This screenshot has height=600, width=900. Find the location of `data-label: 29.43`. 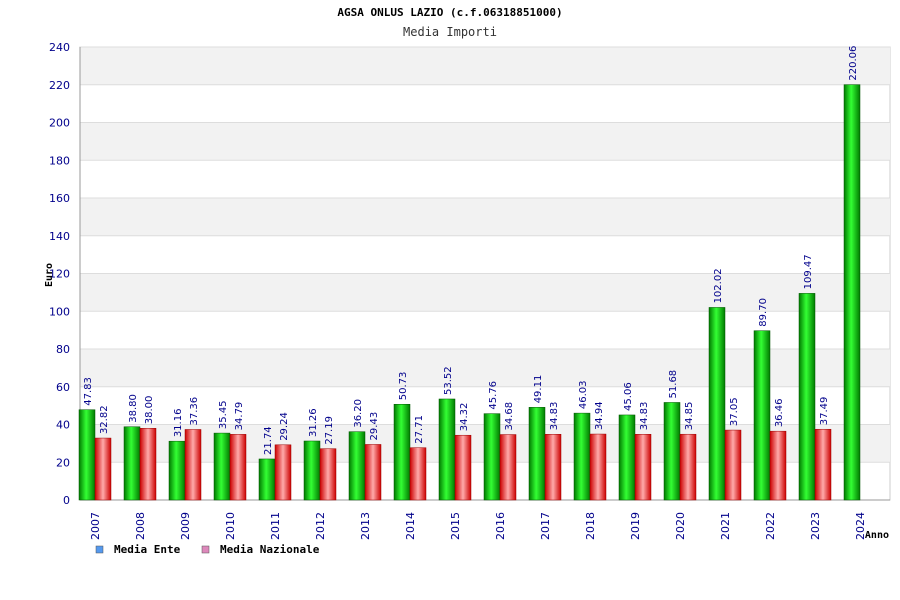

data-label: 29.43 is located at coordinates (374, 426).